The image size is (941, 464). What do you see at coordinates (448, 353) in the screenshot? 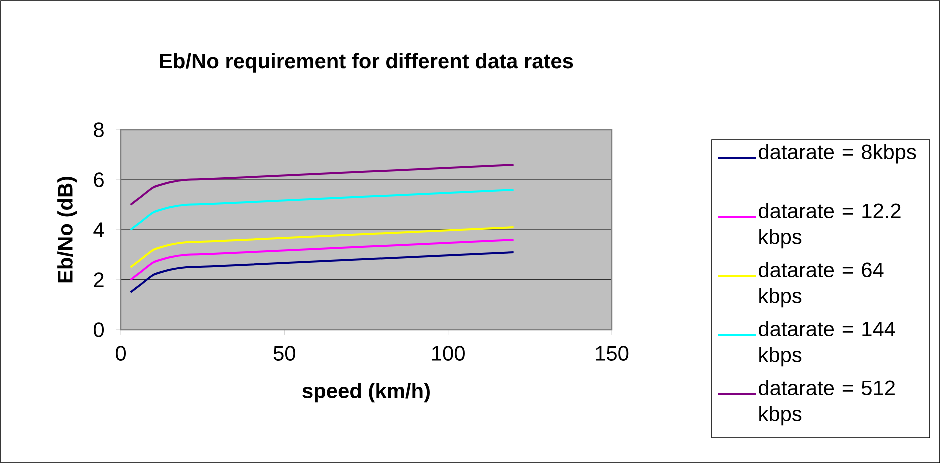
I see `x-tick-label: 100` at bounding box center [448, 353].